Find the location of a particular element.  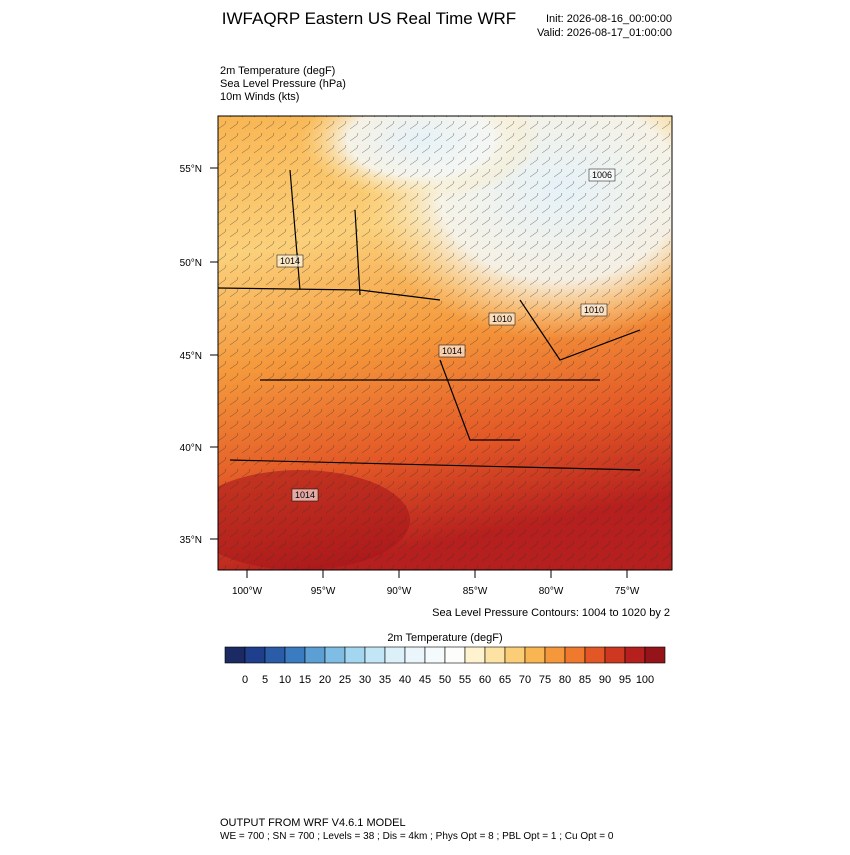

colorbar-label: 75 is located at coordinates (545, 680).